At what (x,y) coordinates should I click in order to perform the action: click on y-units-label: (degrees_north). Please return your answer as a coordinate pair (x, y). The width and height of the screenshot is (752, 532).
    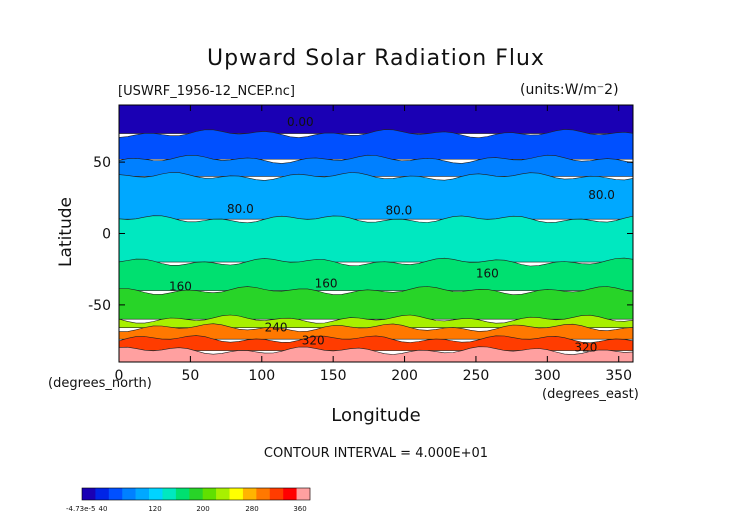
    Looking at the image, I should click on (100, 383).